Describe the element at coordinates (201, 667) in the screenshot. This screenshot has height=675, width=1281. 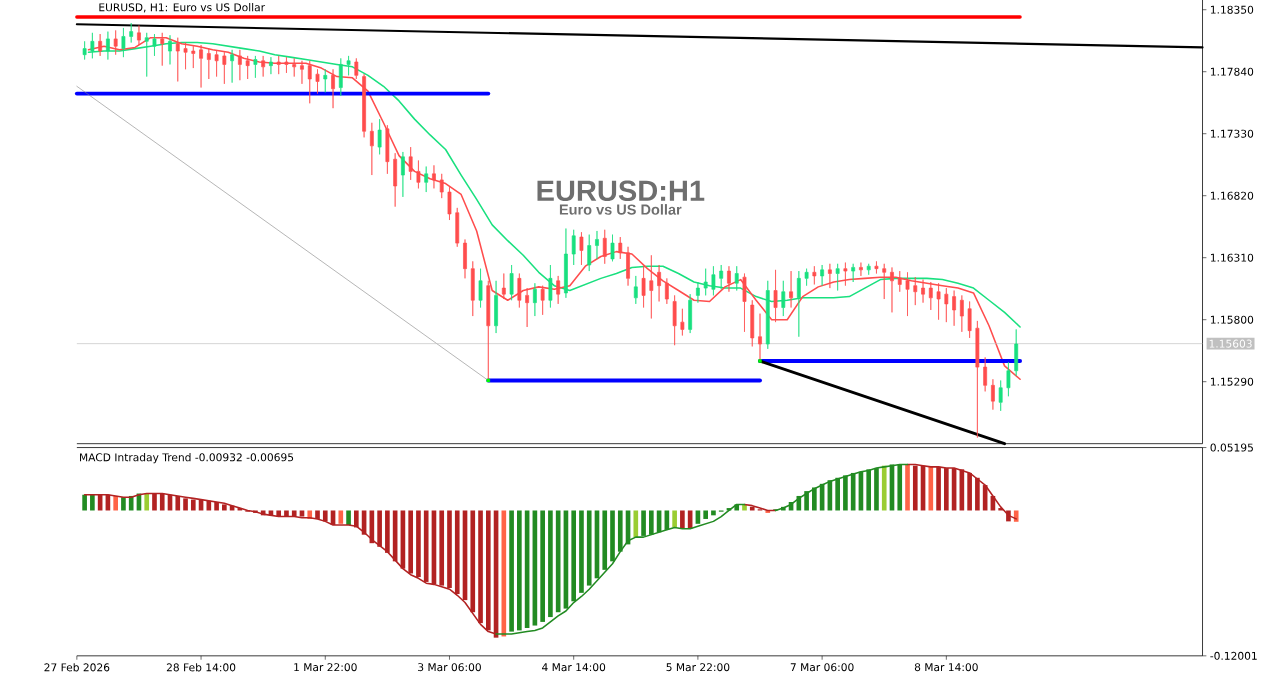
I see `x-tick-label: 28 Feb 14:00` at that location.